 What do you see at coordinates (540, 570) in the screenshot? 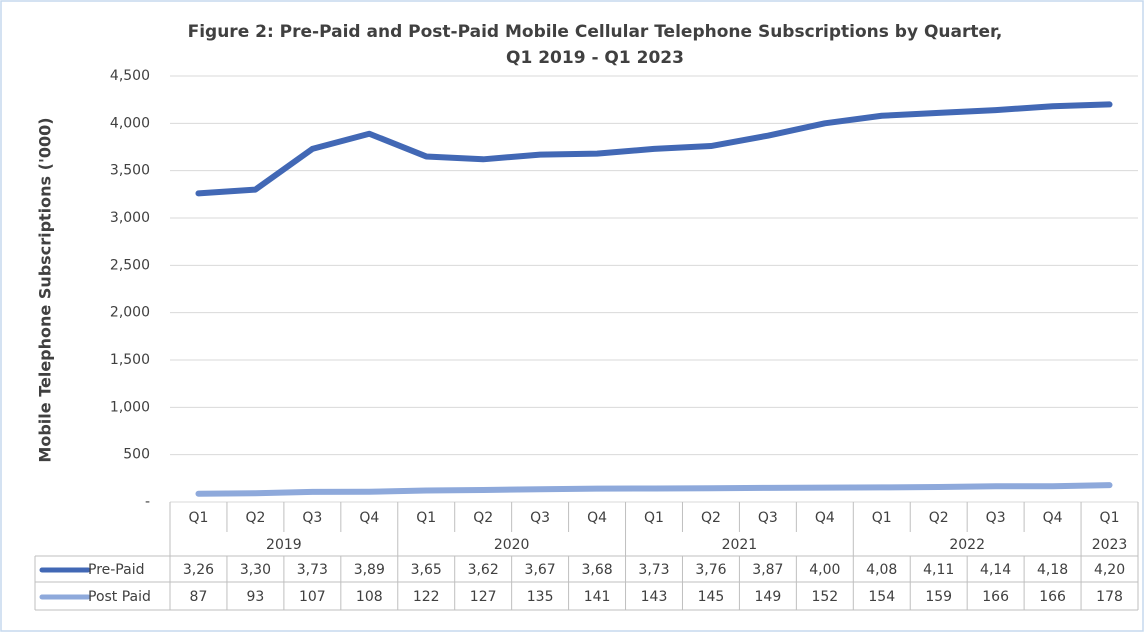
I see `table-value: 3,67` at bounding box center [540, 570].